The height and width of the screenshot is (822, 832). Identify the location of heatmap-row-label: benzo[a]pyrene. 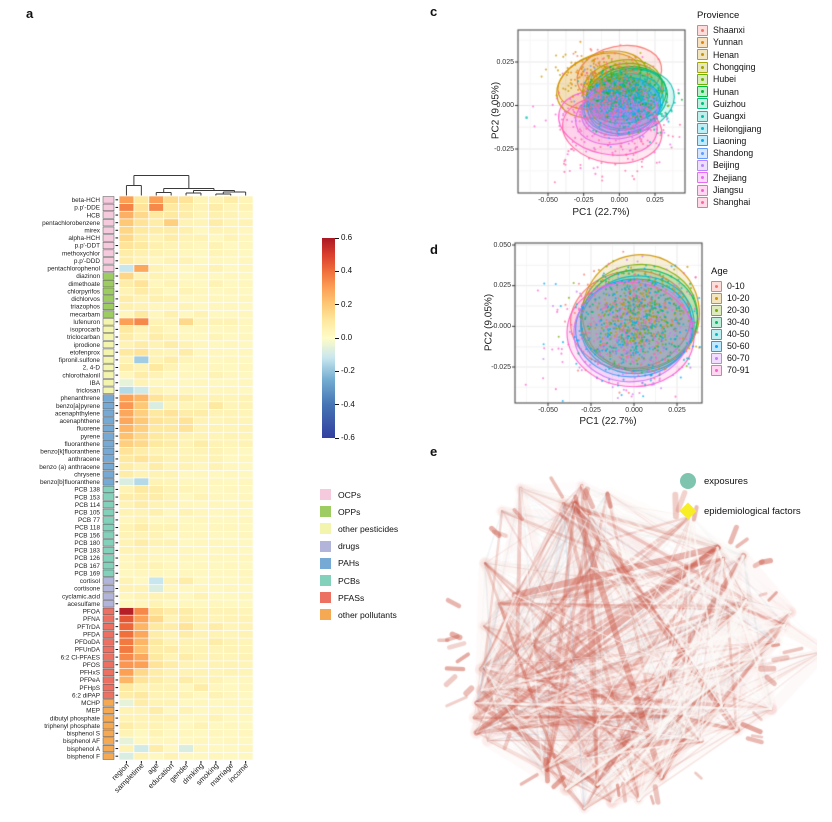
(78, 406).